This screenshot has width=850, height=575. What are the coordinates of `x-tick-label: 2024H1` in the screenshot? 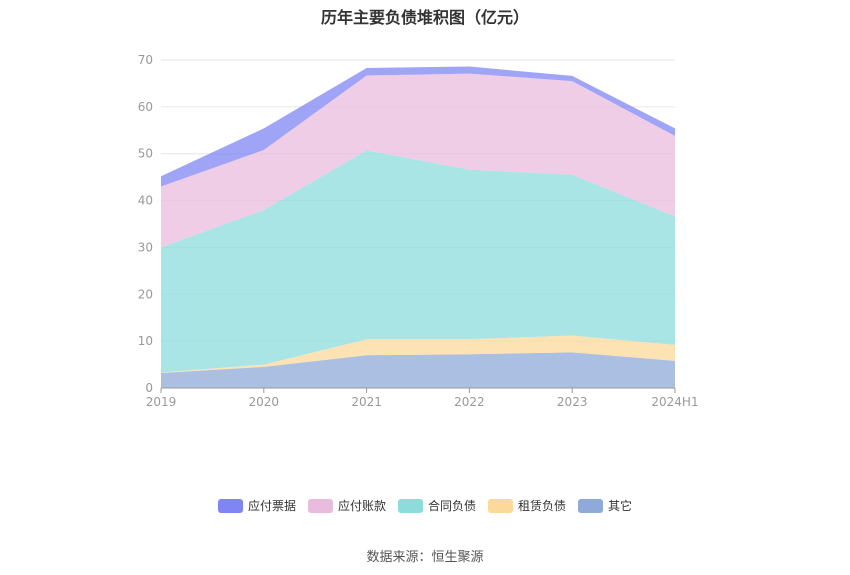 It's located at (674, 402).